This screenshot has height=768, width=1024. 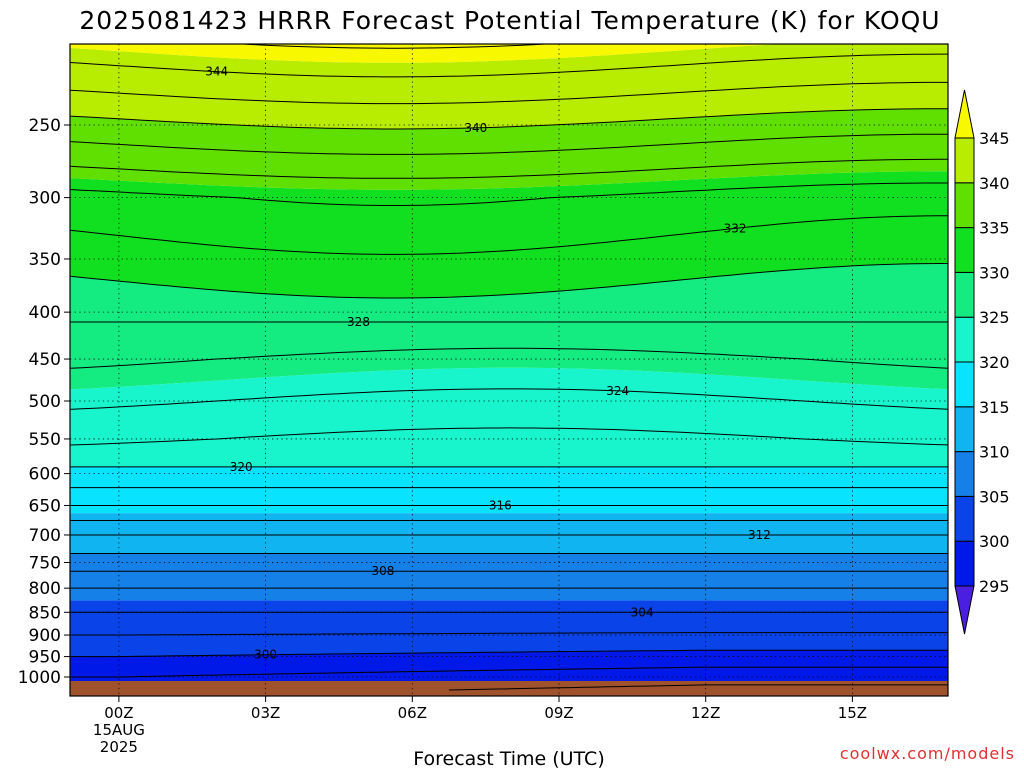 I want to click on colorbar-label: 305, so click(x=994, y=496).